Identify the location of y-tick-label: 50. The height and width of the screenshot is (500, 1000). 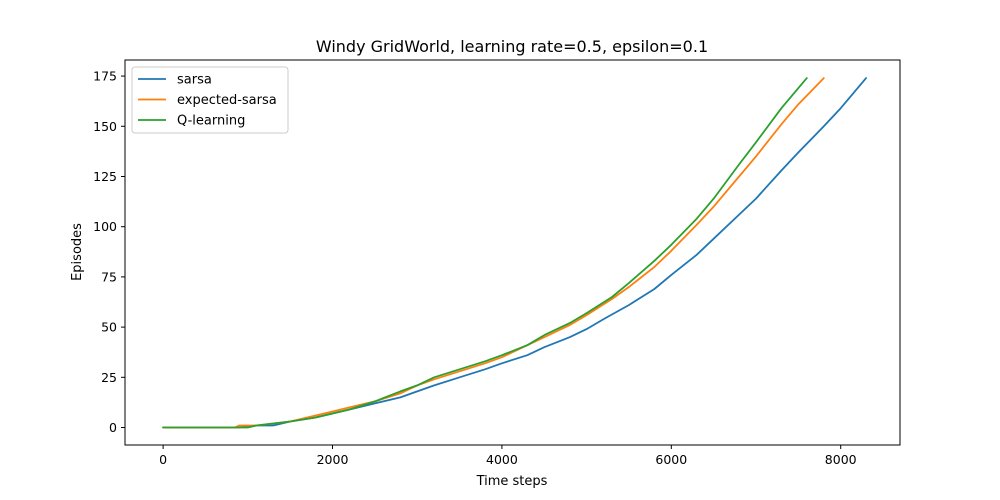
(109, 327).